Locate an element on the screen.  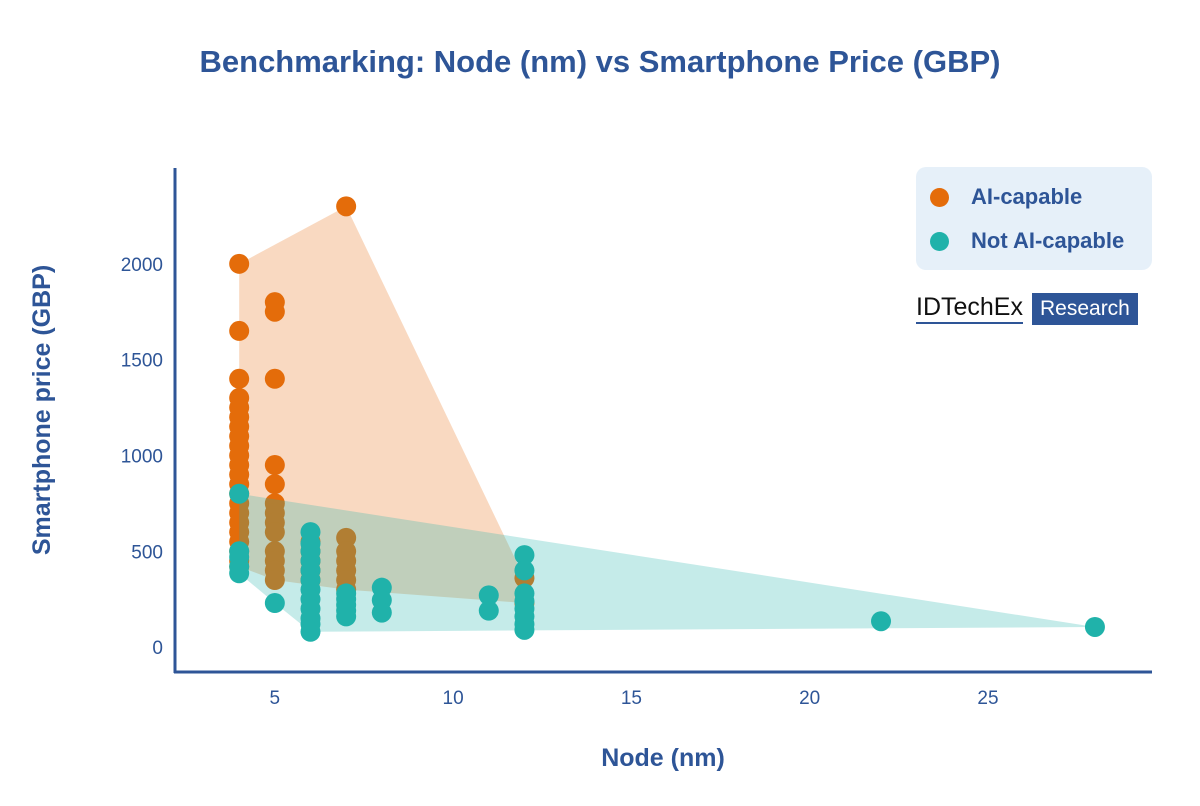
logo-text: IDTechEx is located at coordinates (969, 308).